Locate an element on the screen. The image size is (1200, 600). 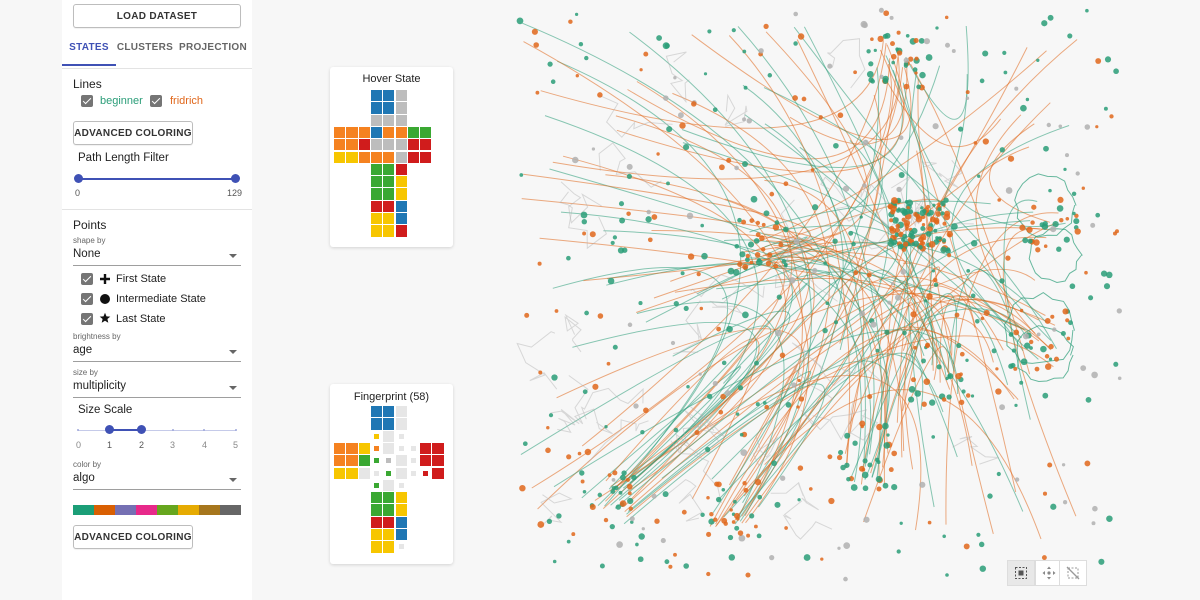
path-length-min-handle is located at coordinates (78, 178).